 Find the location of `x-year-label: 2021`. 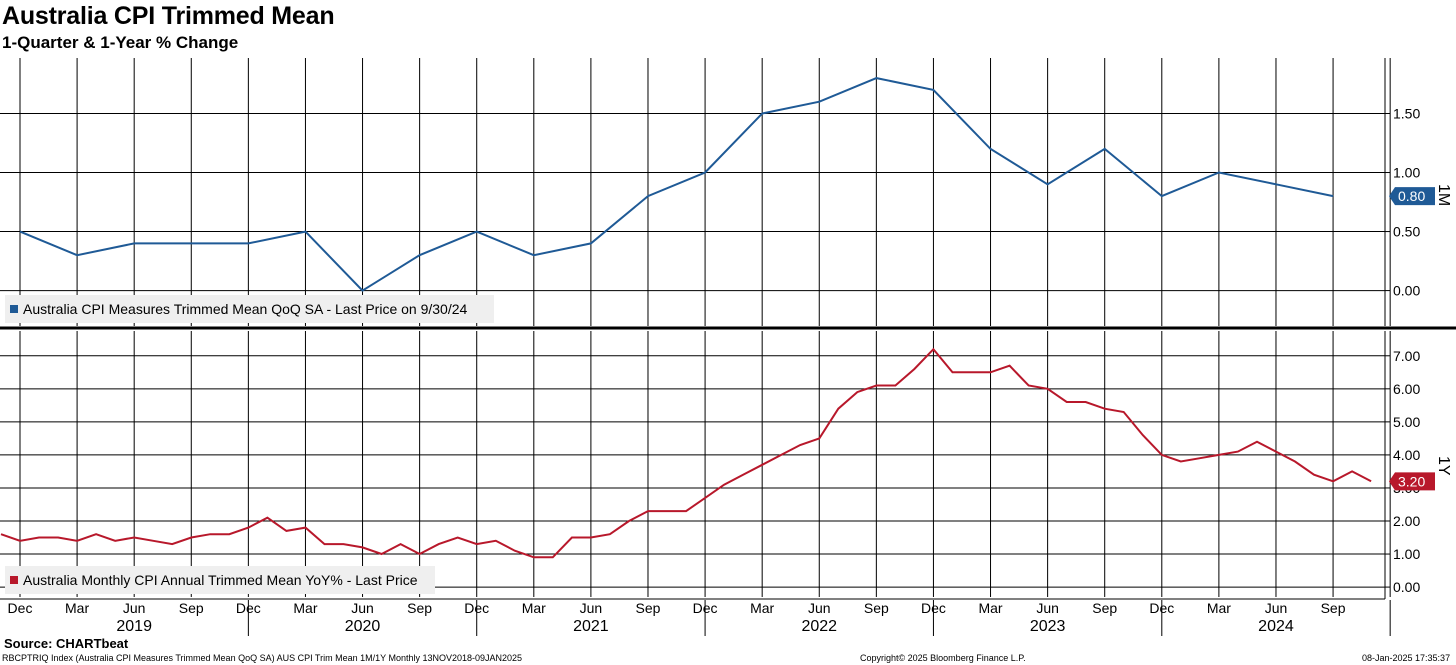

x-year-label: 2021 is located at coordinates (591, 626).